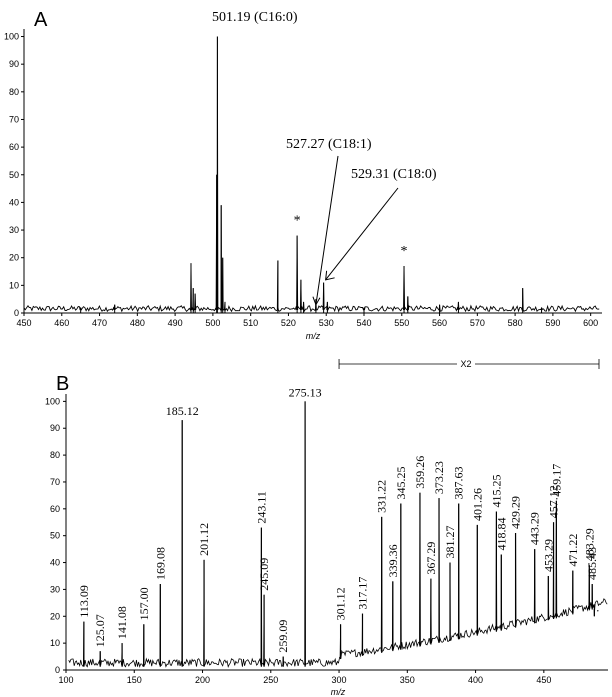 The width and height of the screenshot is (612, 697). Describe the element at coordinates (65, 680) in the screenshot. I see `x-tick-label-b: 100` at that location.